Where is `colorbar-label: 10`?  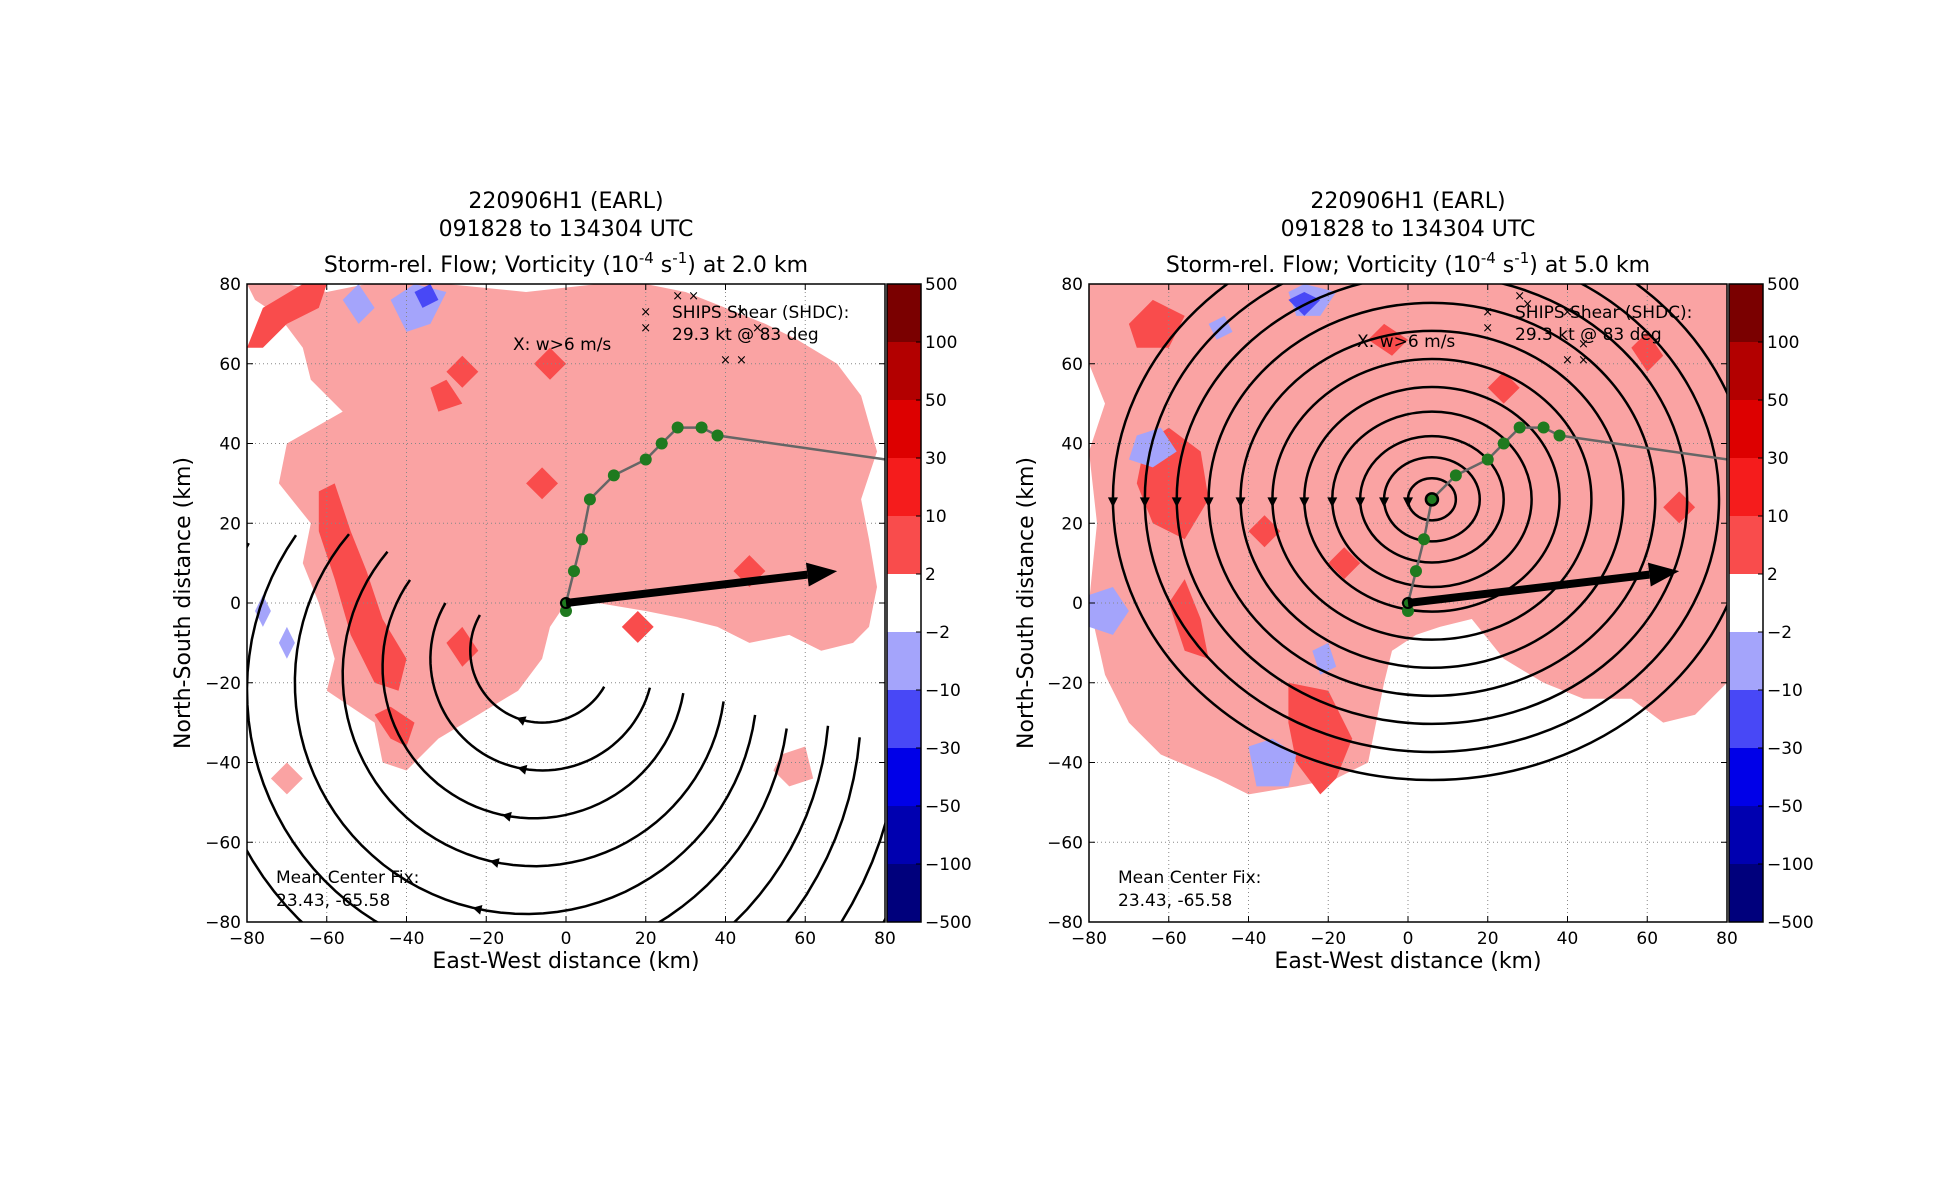 colorbar-label: 10 is located at coordinates (936, 517).